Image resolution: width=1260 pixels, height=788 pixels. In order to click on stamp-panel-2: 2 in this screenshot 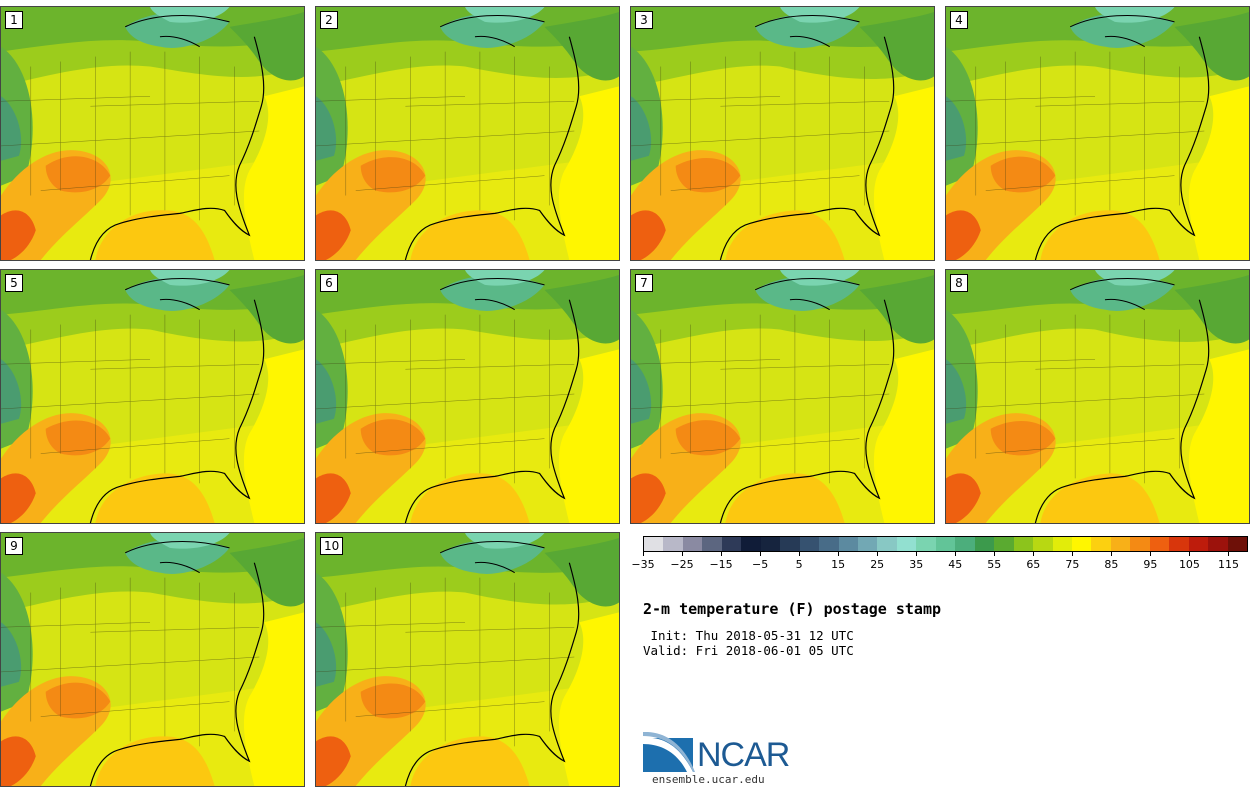, I will do `click(467, 133)`.